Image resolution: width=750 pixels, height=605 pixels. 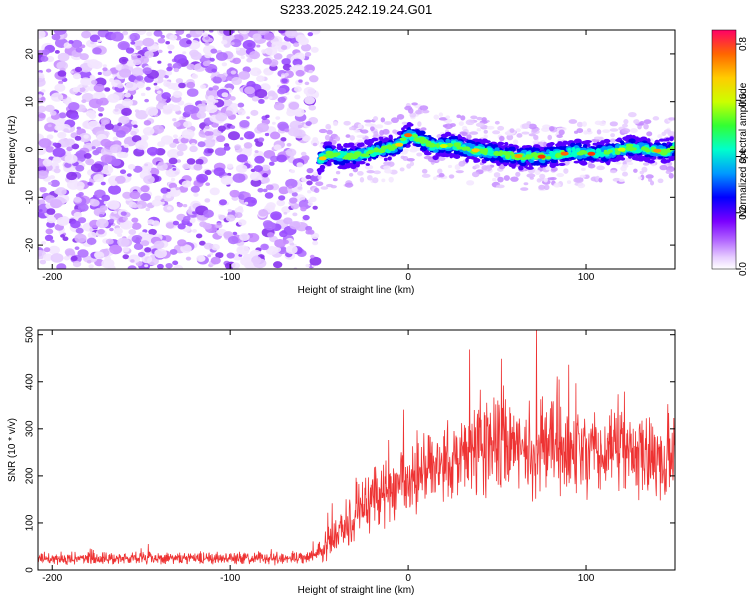 I want to click on x-tick-label: -100, so click(x=230, y=578).